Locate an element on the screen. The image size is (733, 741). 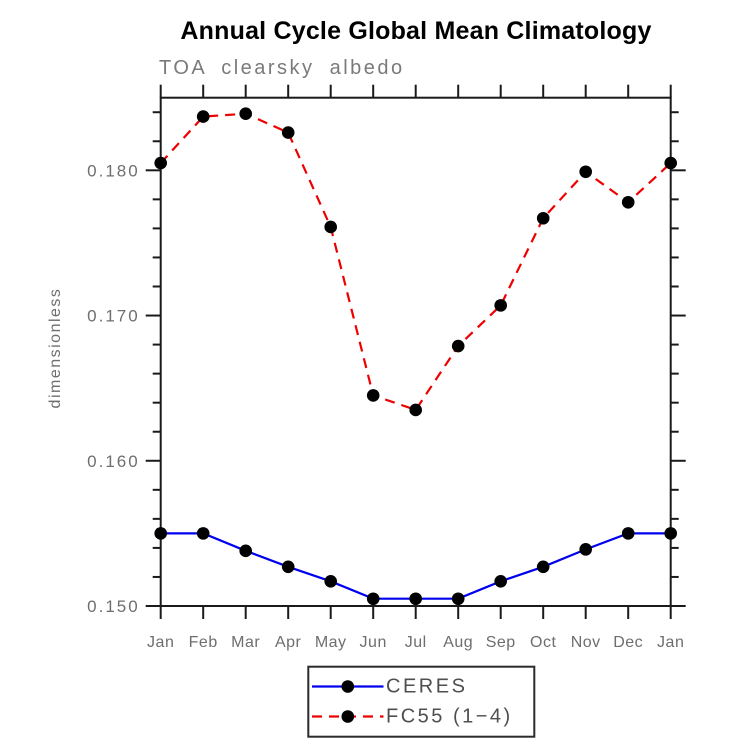
x-tick-label: Jun is located at coordinates (373, 642).